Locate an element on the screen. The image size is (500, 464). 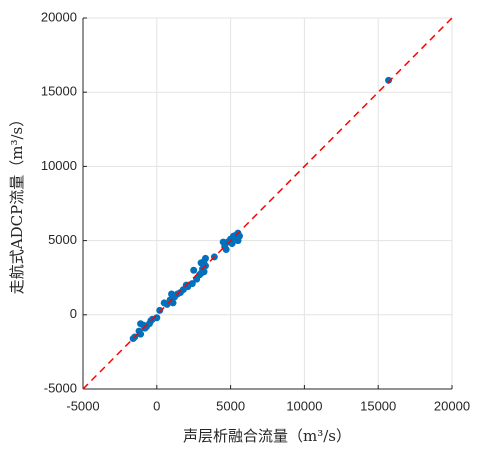
x-axis-title: 声层析融合流量（m³/s） is located at coordinates (267, 436).